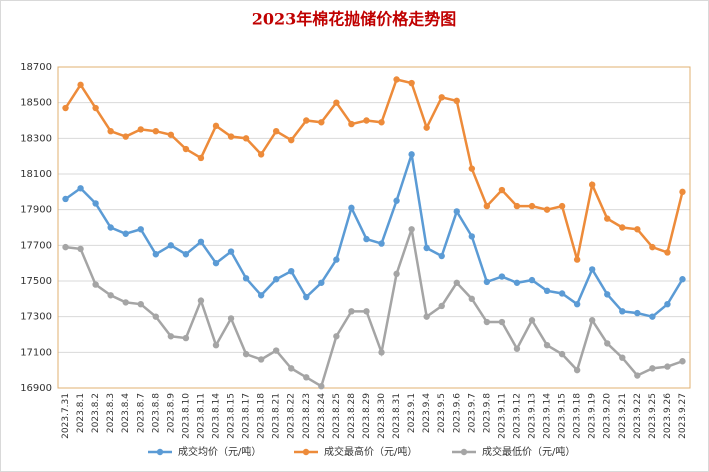 The height and width of the screenshot is (472, 709). I want to click on x-tick-label: 2023.8.22, so click(292, 416).